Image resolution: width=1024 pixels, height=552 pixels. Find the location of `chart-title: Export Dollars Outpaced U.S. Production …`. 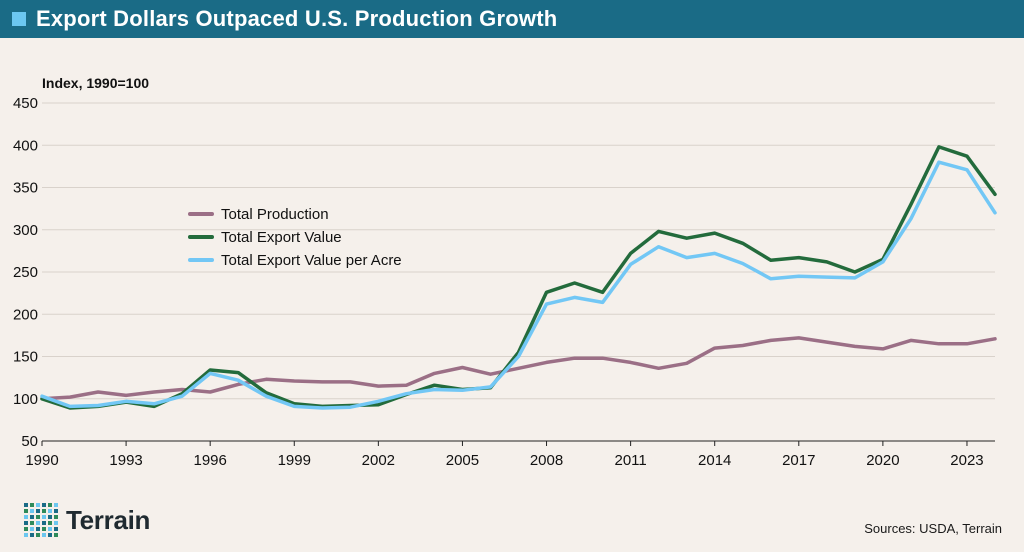

chart-title: Export Dollars Outpaced U.S. Production … is located at coordinates (297, 18).